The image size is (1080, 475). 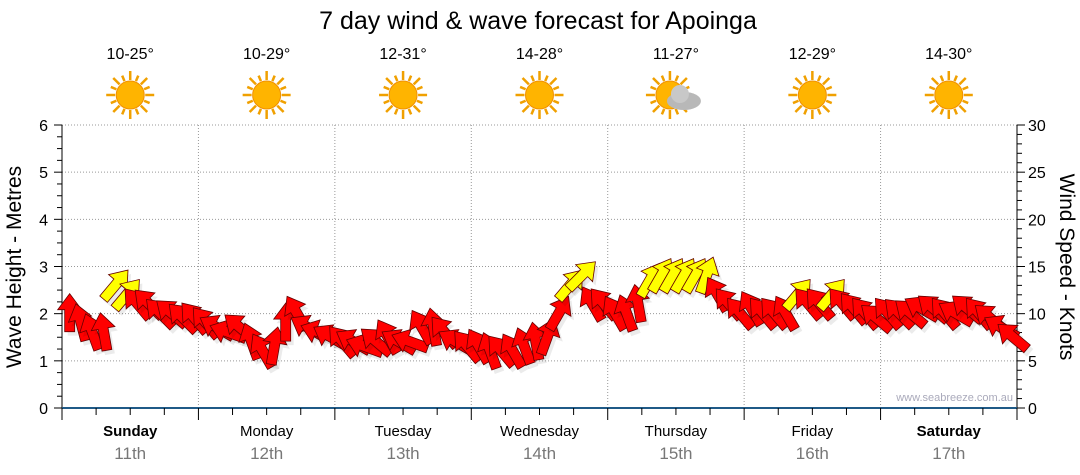 What do you see at coordinates (539, 54) in the screenshot?
I see `day-temperature: 14-28°` at bounding box center [539, 54].